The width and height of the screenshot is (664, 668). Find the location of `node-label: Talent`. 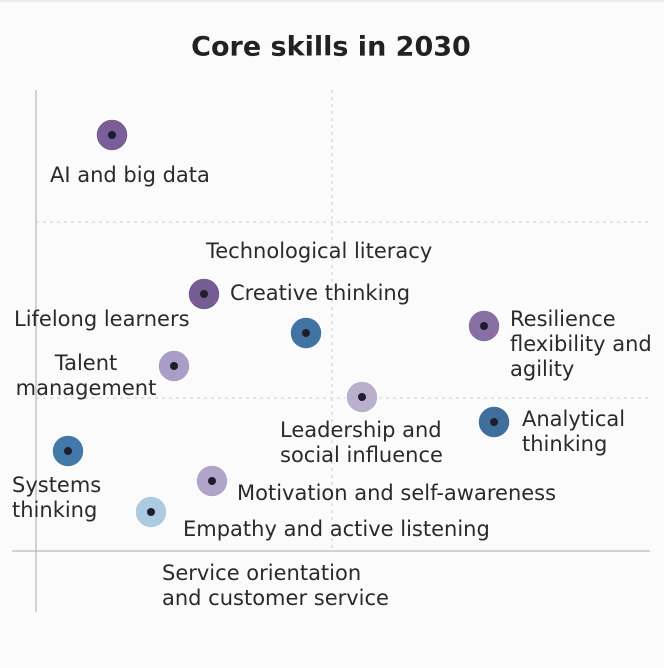

node-label: Talent is located at coordinates (86, 363).